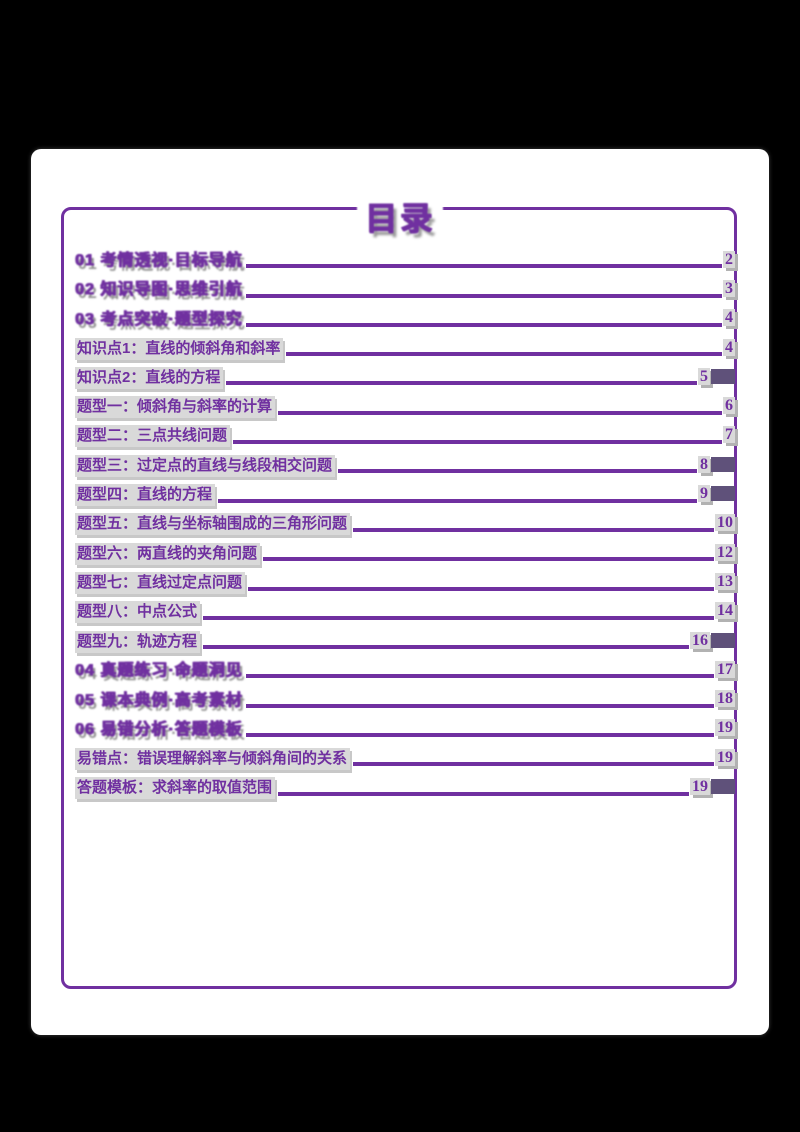 The image size is (800, 1132). I want to click on toc-page-number: 17, so click(725, 669).